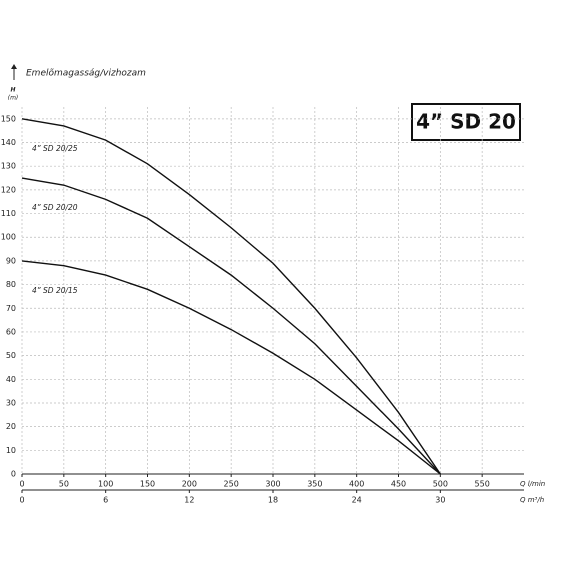 This screenshot has width=570, height=570. What do you see at coordinates (273, 500) in the screenshot?
I see `x2-tick-label: 18` at bounding box center [273, 500].